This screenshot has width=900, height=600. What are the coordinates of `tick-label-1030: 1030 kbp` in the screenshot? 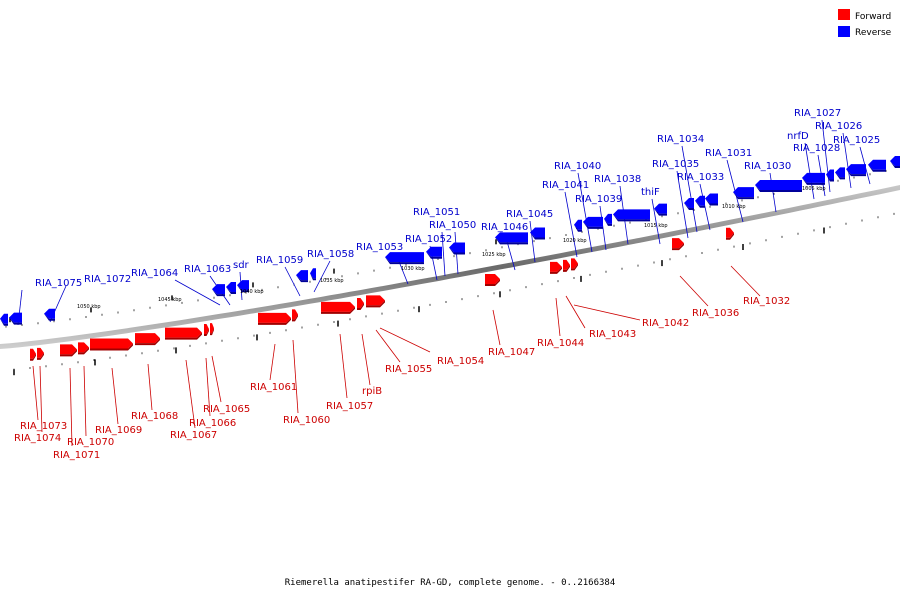 It's located at (413, 269).